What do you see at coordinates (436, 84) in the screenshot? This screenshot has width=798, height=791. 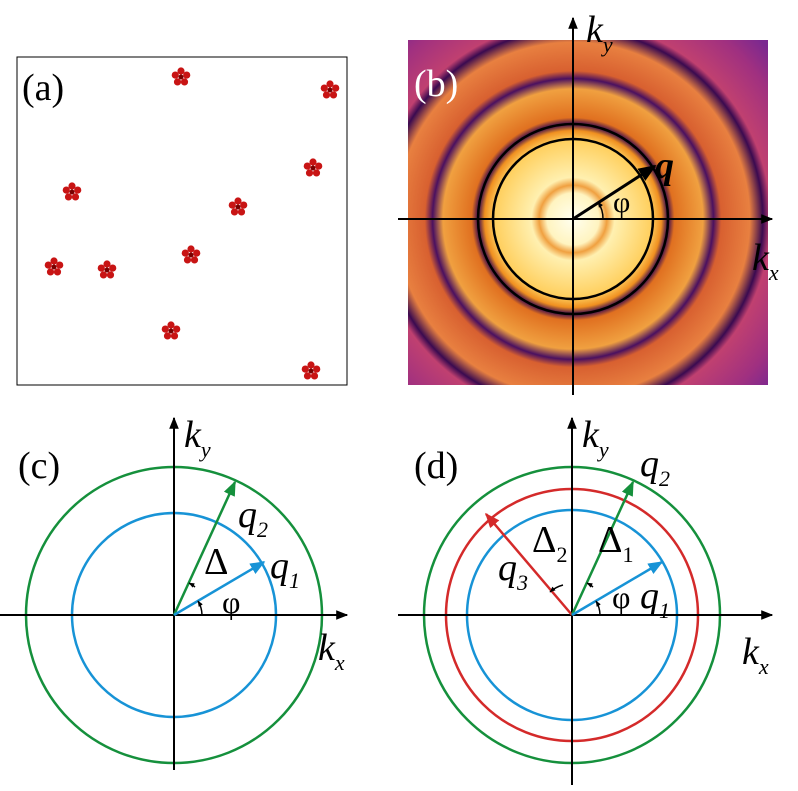 I see `panel-label: (b)` at bounding box center [436, 84].